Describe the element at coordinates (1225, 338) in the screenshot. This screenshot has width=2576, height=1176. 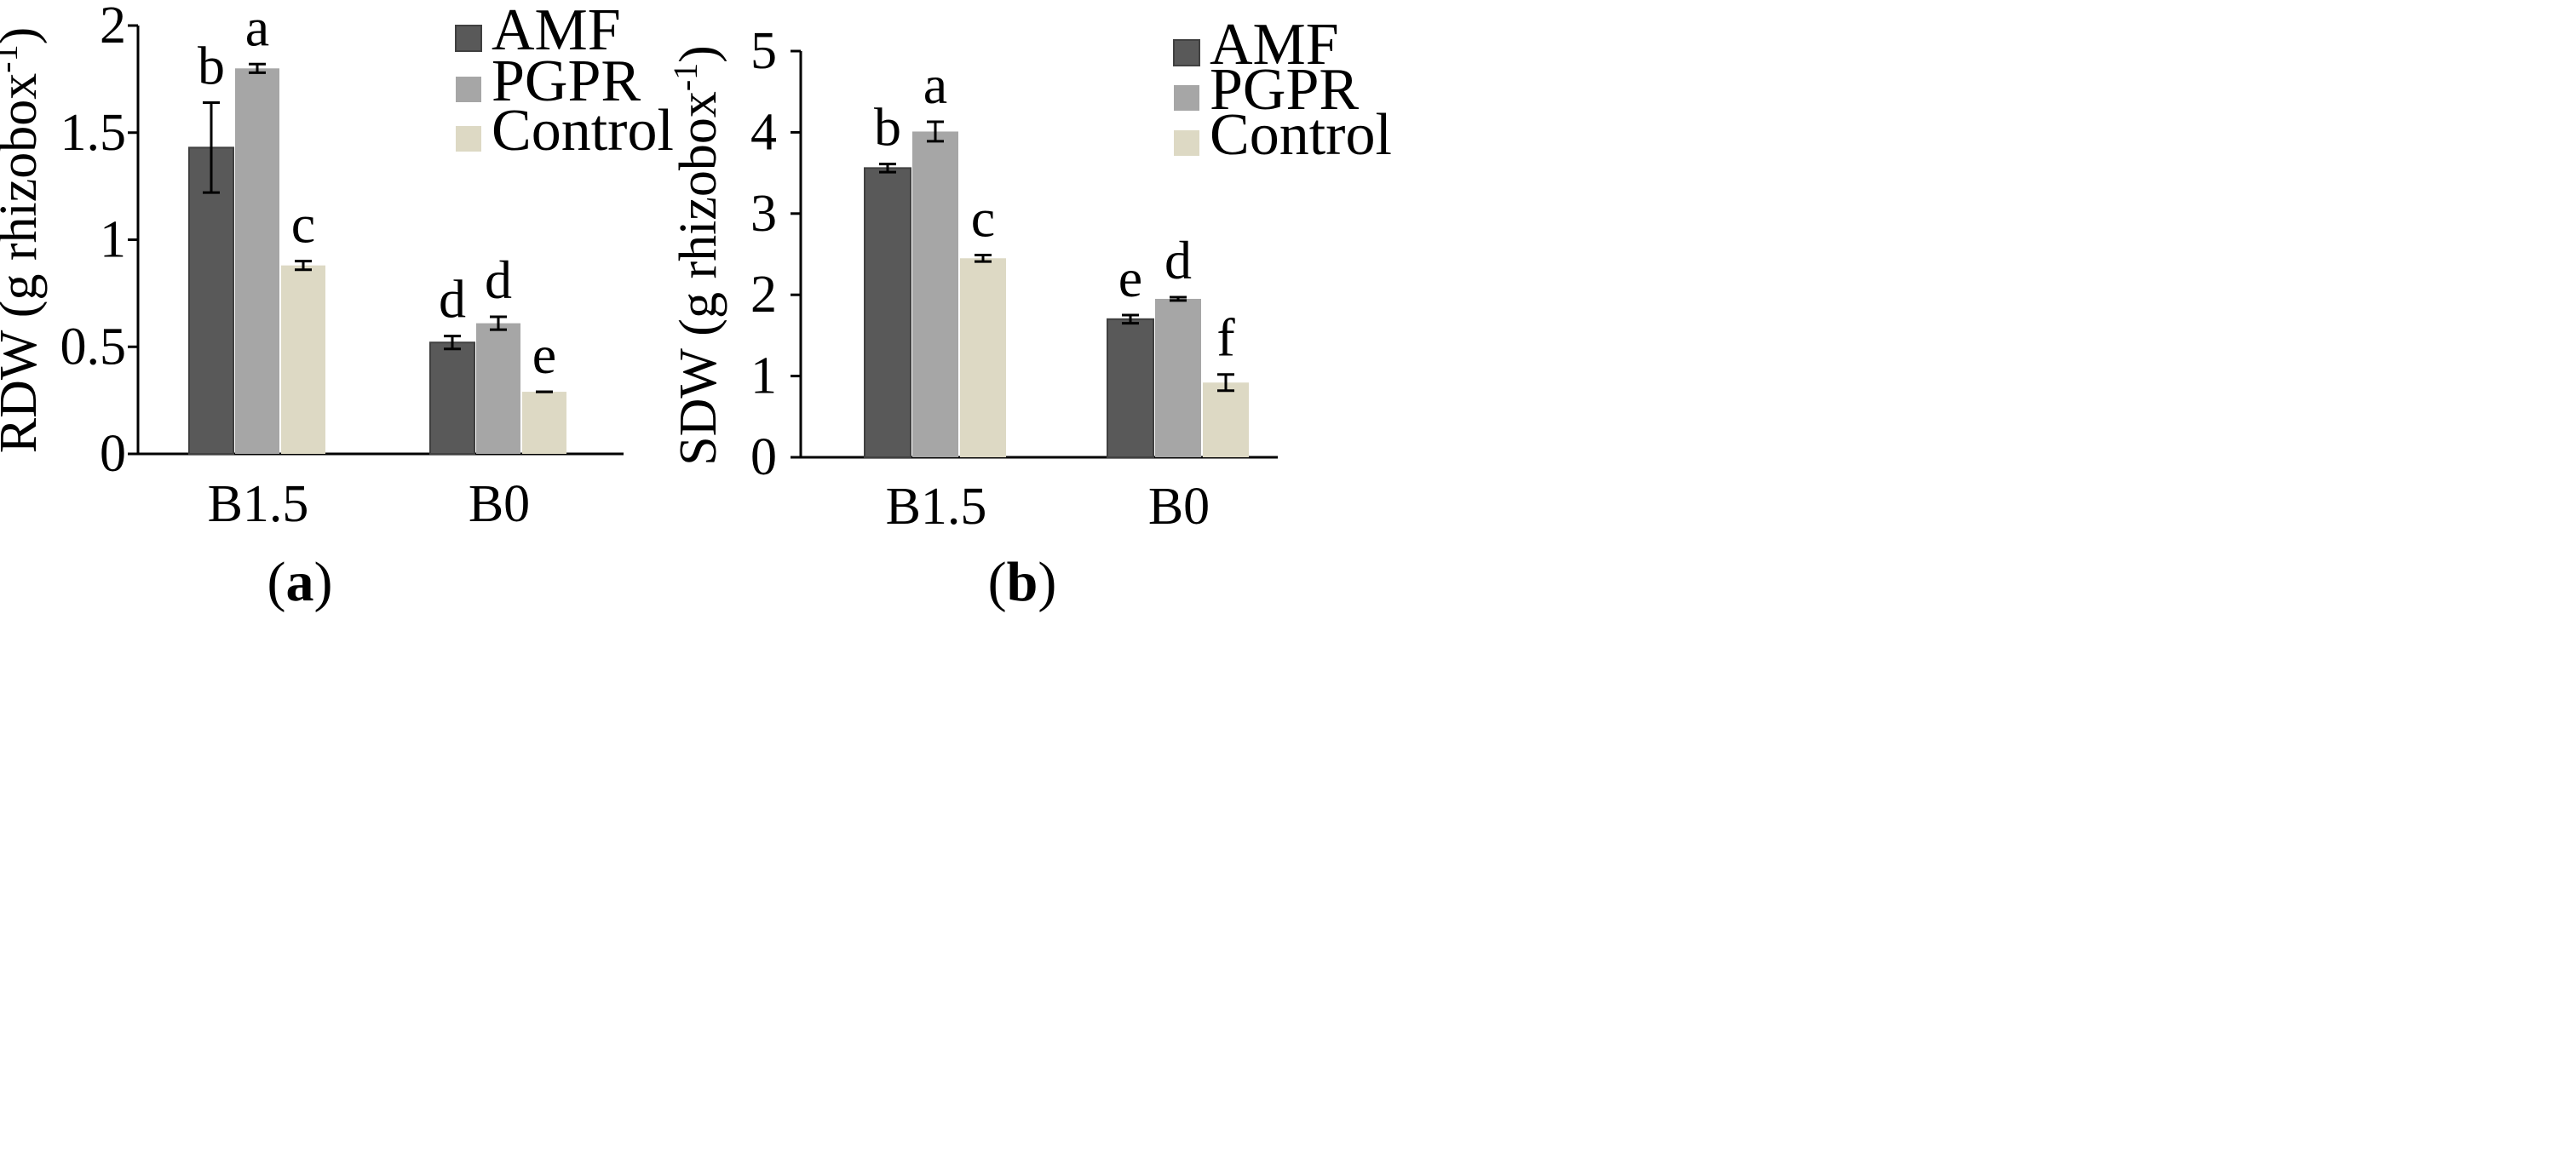
I see `significance-letter: f` at that location.